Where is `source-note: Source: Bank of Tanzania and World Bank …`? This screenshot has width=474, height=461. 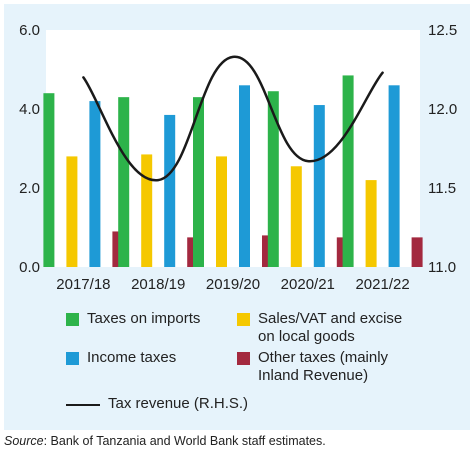
source-note: Source: Bank of Tanzania and World Bank … is located at coordinates (165, 441).